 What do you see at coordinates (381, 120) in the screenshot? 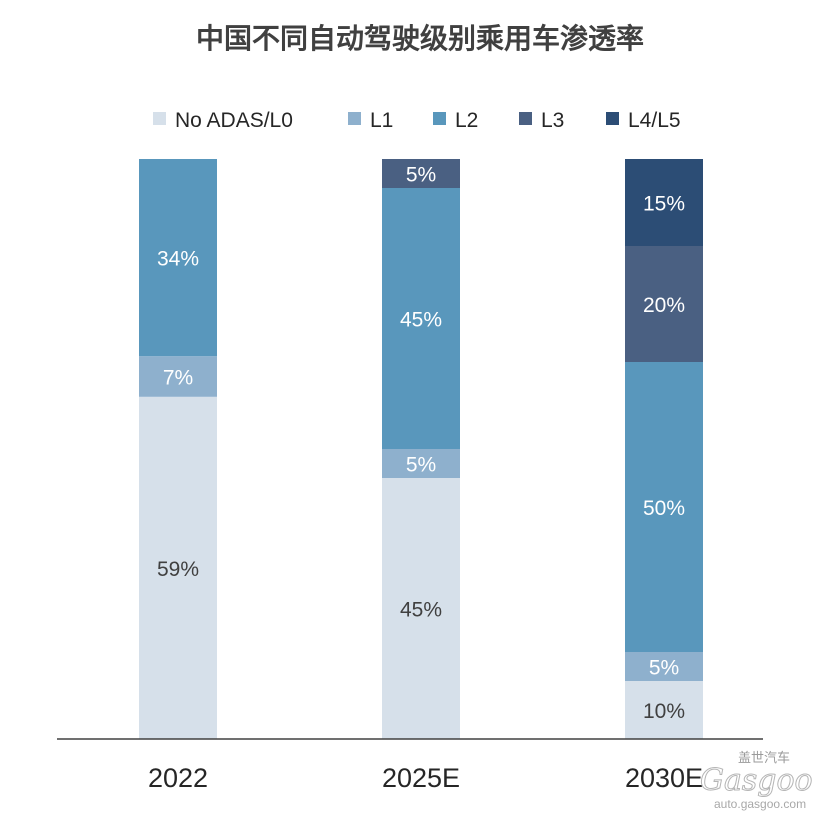
I see `legend-label: L1` at bounding box center [381, 120].